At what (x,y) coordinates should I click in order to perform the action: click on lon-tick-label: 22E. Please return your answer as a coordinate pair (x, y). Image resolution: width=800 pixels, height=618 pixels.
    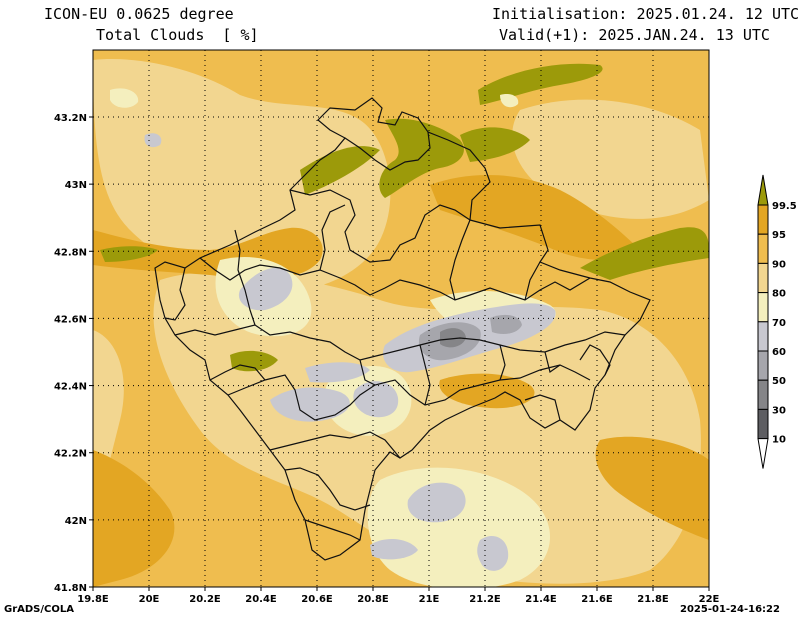
    Looking at the image, I should click on (709, 599).